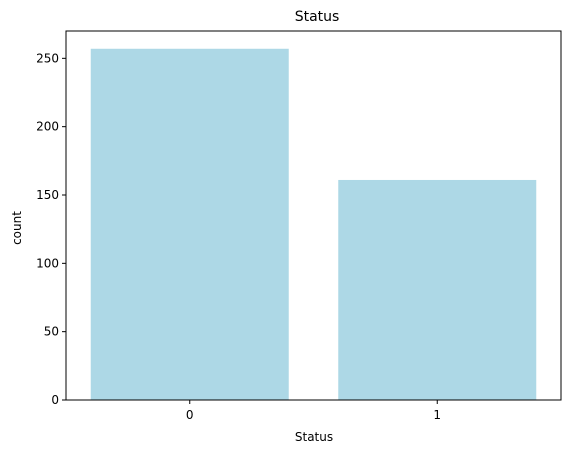 The height and width of the screenshot is (453, 571). I want to click on y-tick-label-150: 150, so click(47, 195).